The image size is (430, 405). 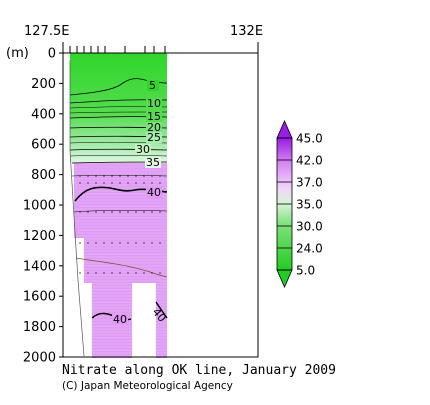 What do you see at coordinates (154, 103) in the screenshot?
I see `contour-label-10: 10` at bounding box center [154, 103].